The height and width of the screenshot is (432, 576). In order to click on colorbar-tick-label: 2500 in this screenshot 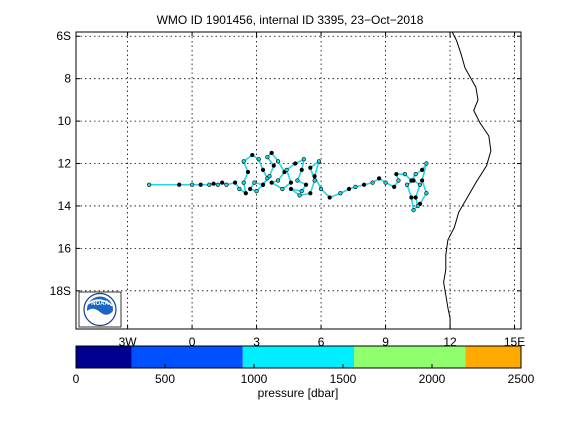, I will do `click(521, 379)`.